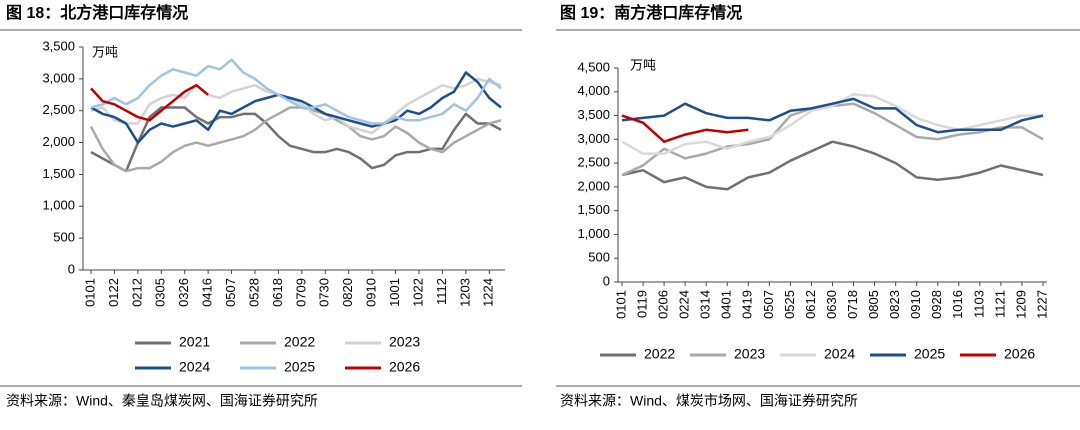  Describe the element at coordinates (488, 292) in the screenshot. I see `x-tick-label: 1224` at that location.